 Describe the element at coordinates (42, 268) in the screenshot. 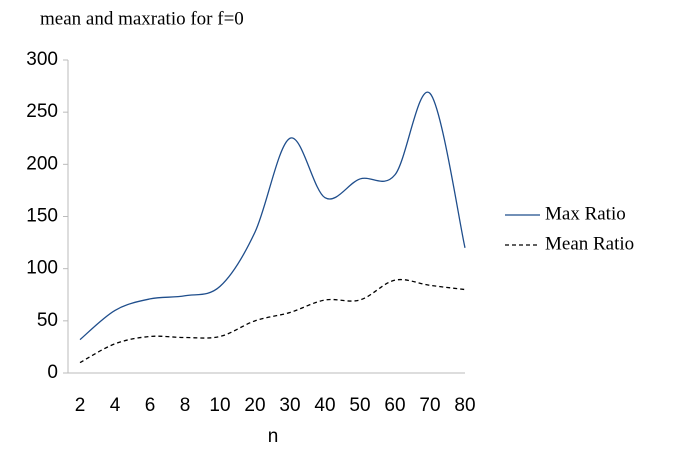

I see `y-tick-label: 100` at that location.